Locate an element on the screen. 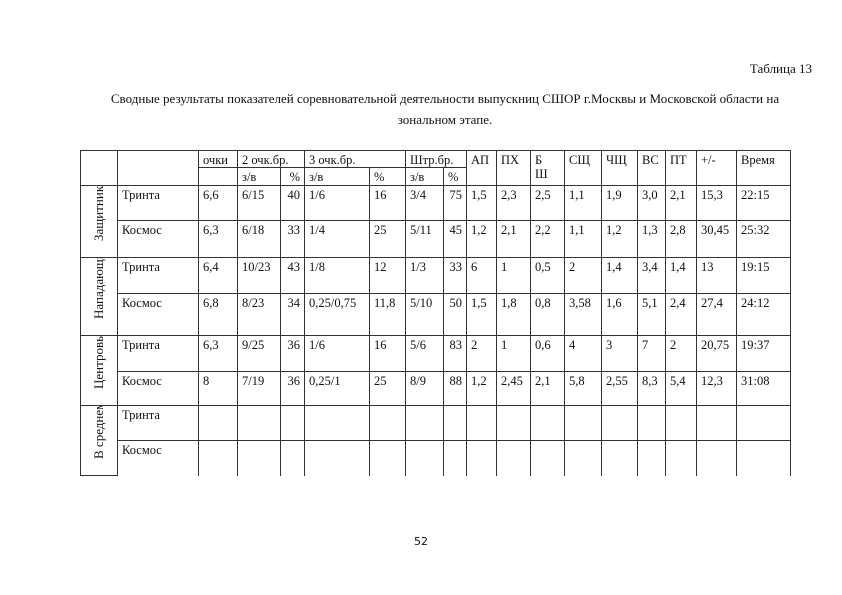 The image size is (842, 595). table-cell: 34 is located at coordinates (292, 314).